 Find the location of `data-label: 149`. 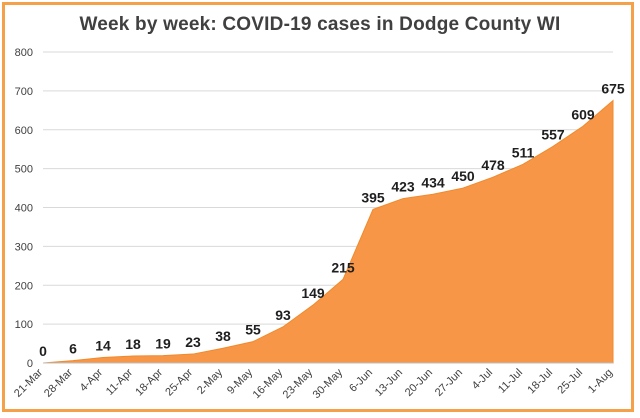

data-label: 149 is located at coordinates (313, 293).